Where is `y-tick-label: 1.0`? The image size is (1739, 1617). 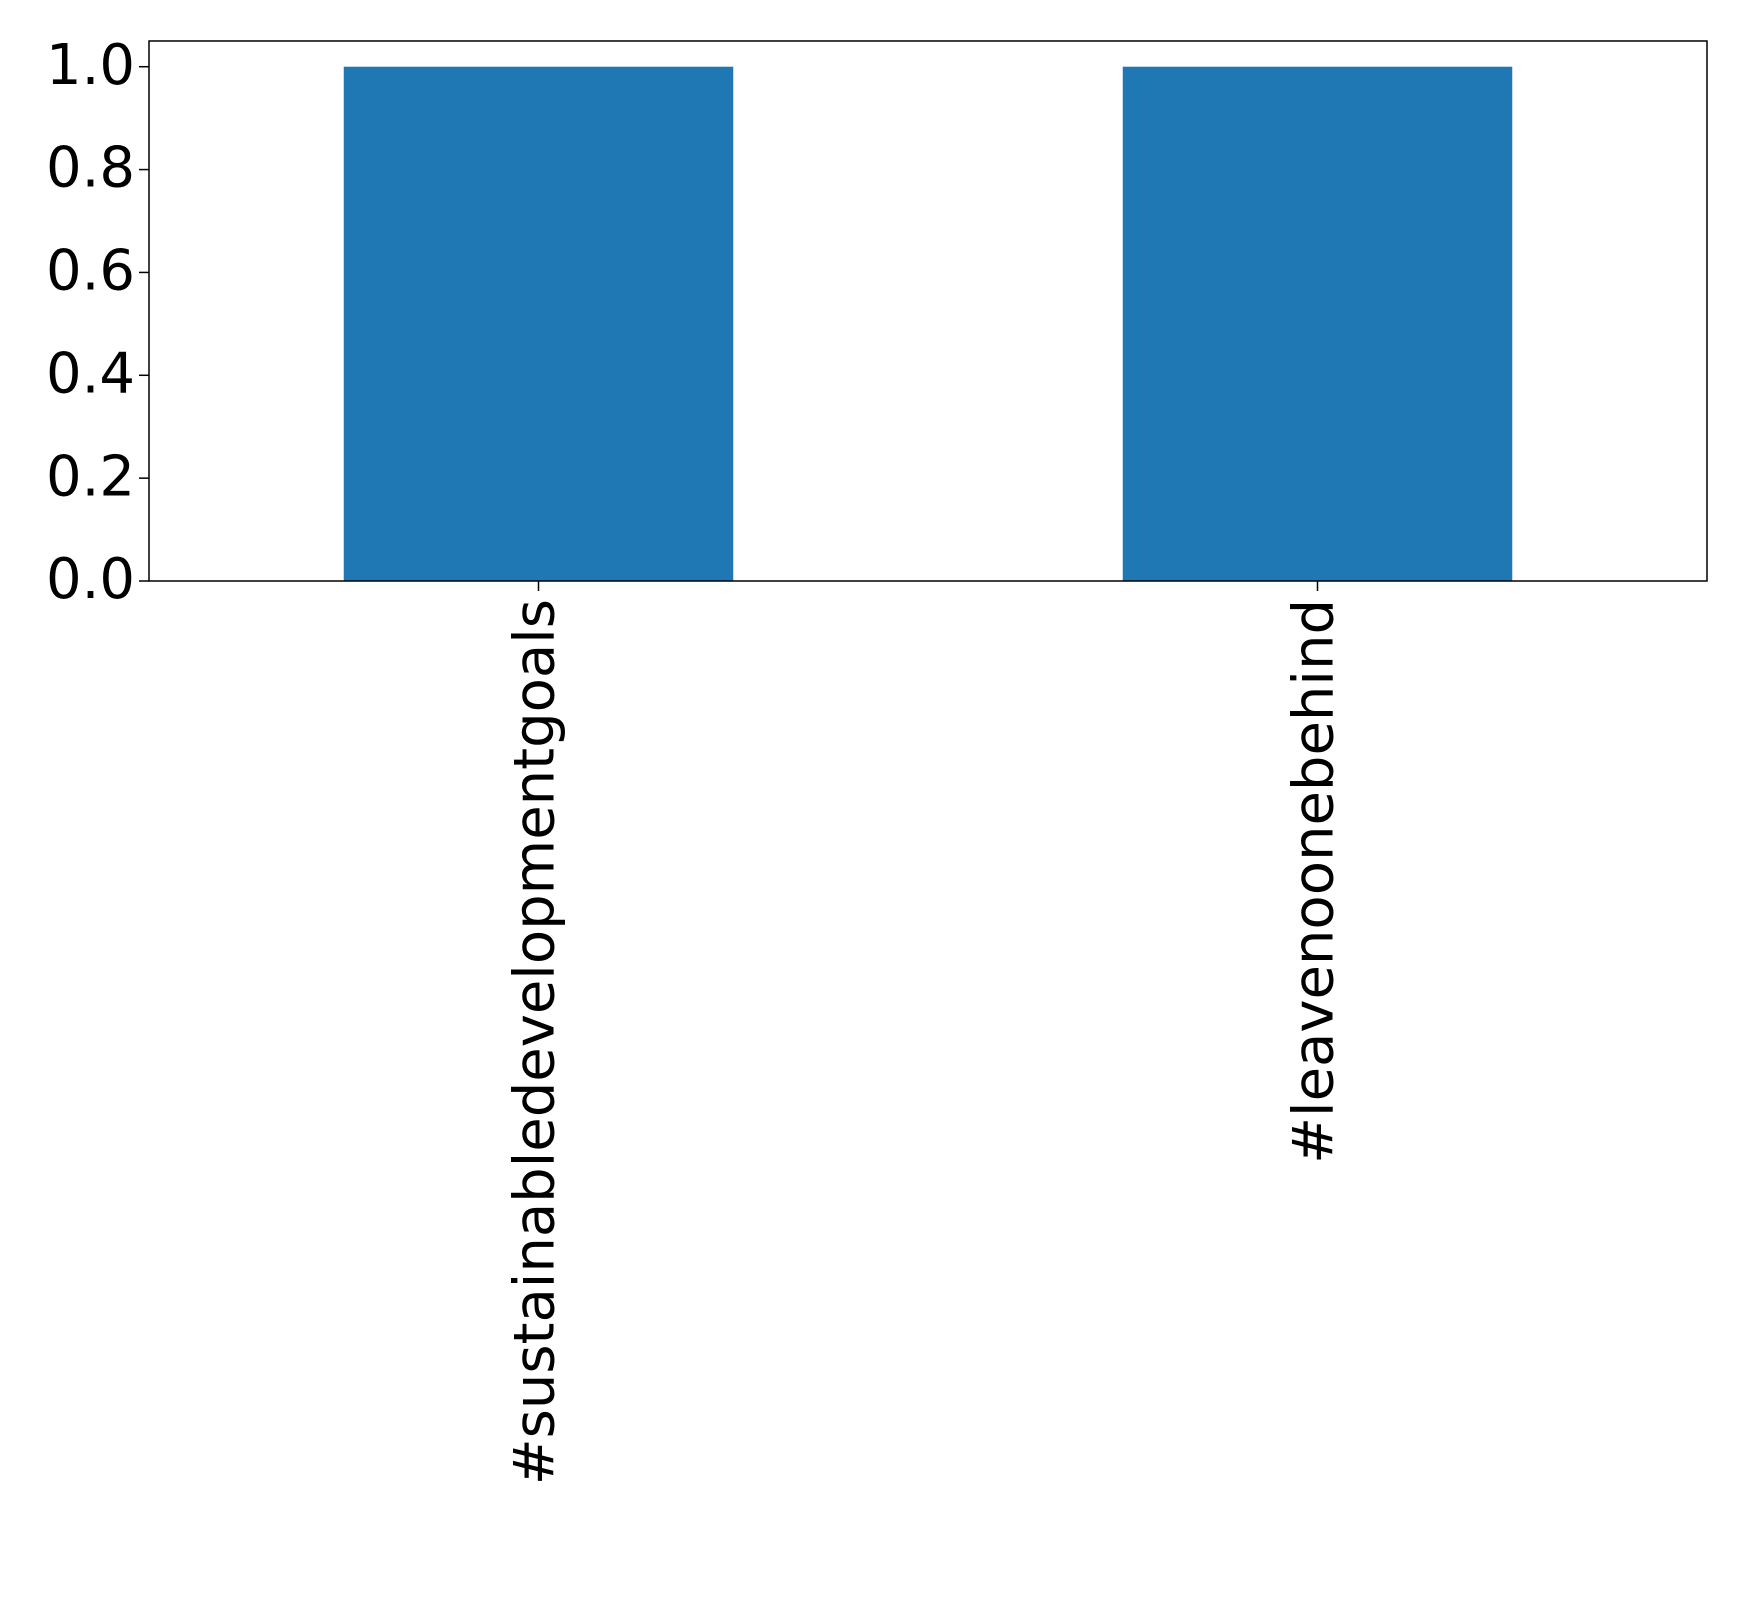 y-tick-label: 1.0 is located at coordinates (90, 65).